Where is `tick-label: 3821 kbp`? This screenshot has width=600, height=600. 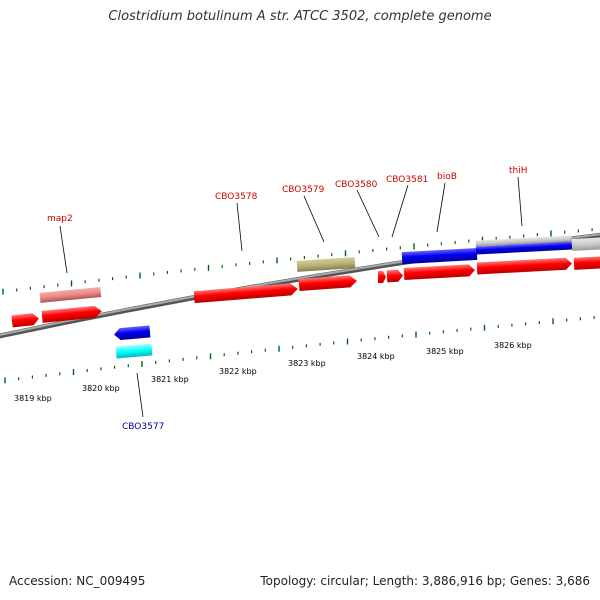
tick-label: 3821 kbp is located at coordinates (170, 379).